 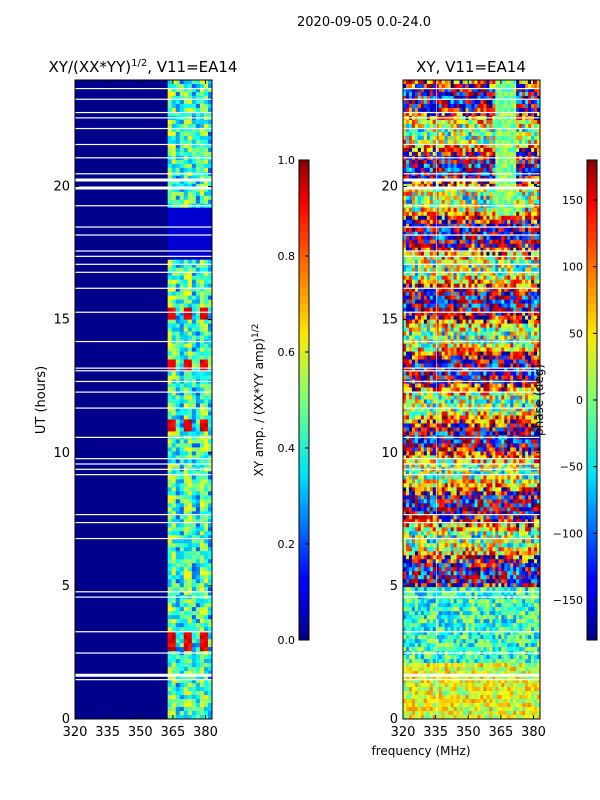 What do you see at coordinates (539, 400) in the screenshot?
I see `phase-colorbar-label: phase (deg)` at bounding box center [539, 400].